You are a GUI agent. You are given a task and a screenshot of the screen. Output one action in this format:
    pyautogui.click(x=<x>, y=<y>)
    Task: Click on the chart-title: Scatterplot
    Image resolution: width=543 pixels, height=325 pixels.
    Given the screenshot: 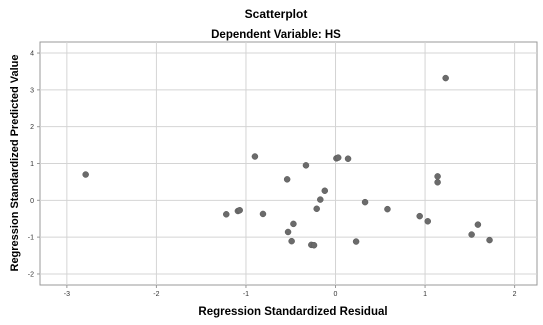 What is the action you would take?
    pyautogui.click(x=276, y=14)
    